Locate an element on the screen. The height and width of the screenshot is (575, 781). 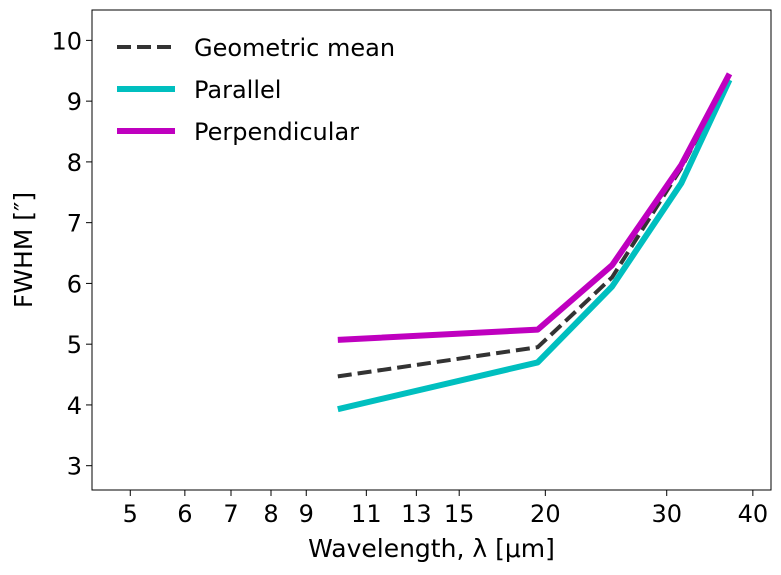
y-tick-label: 5 is located at coordinates (74, 345).